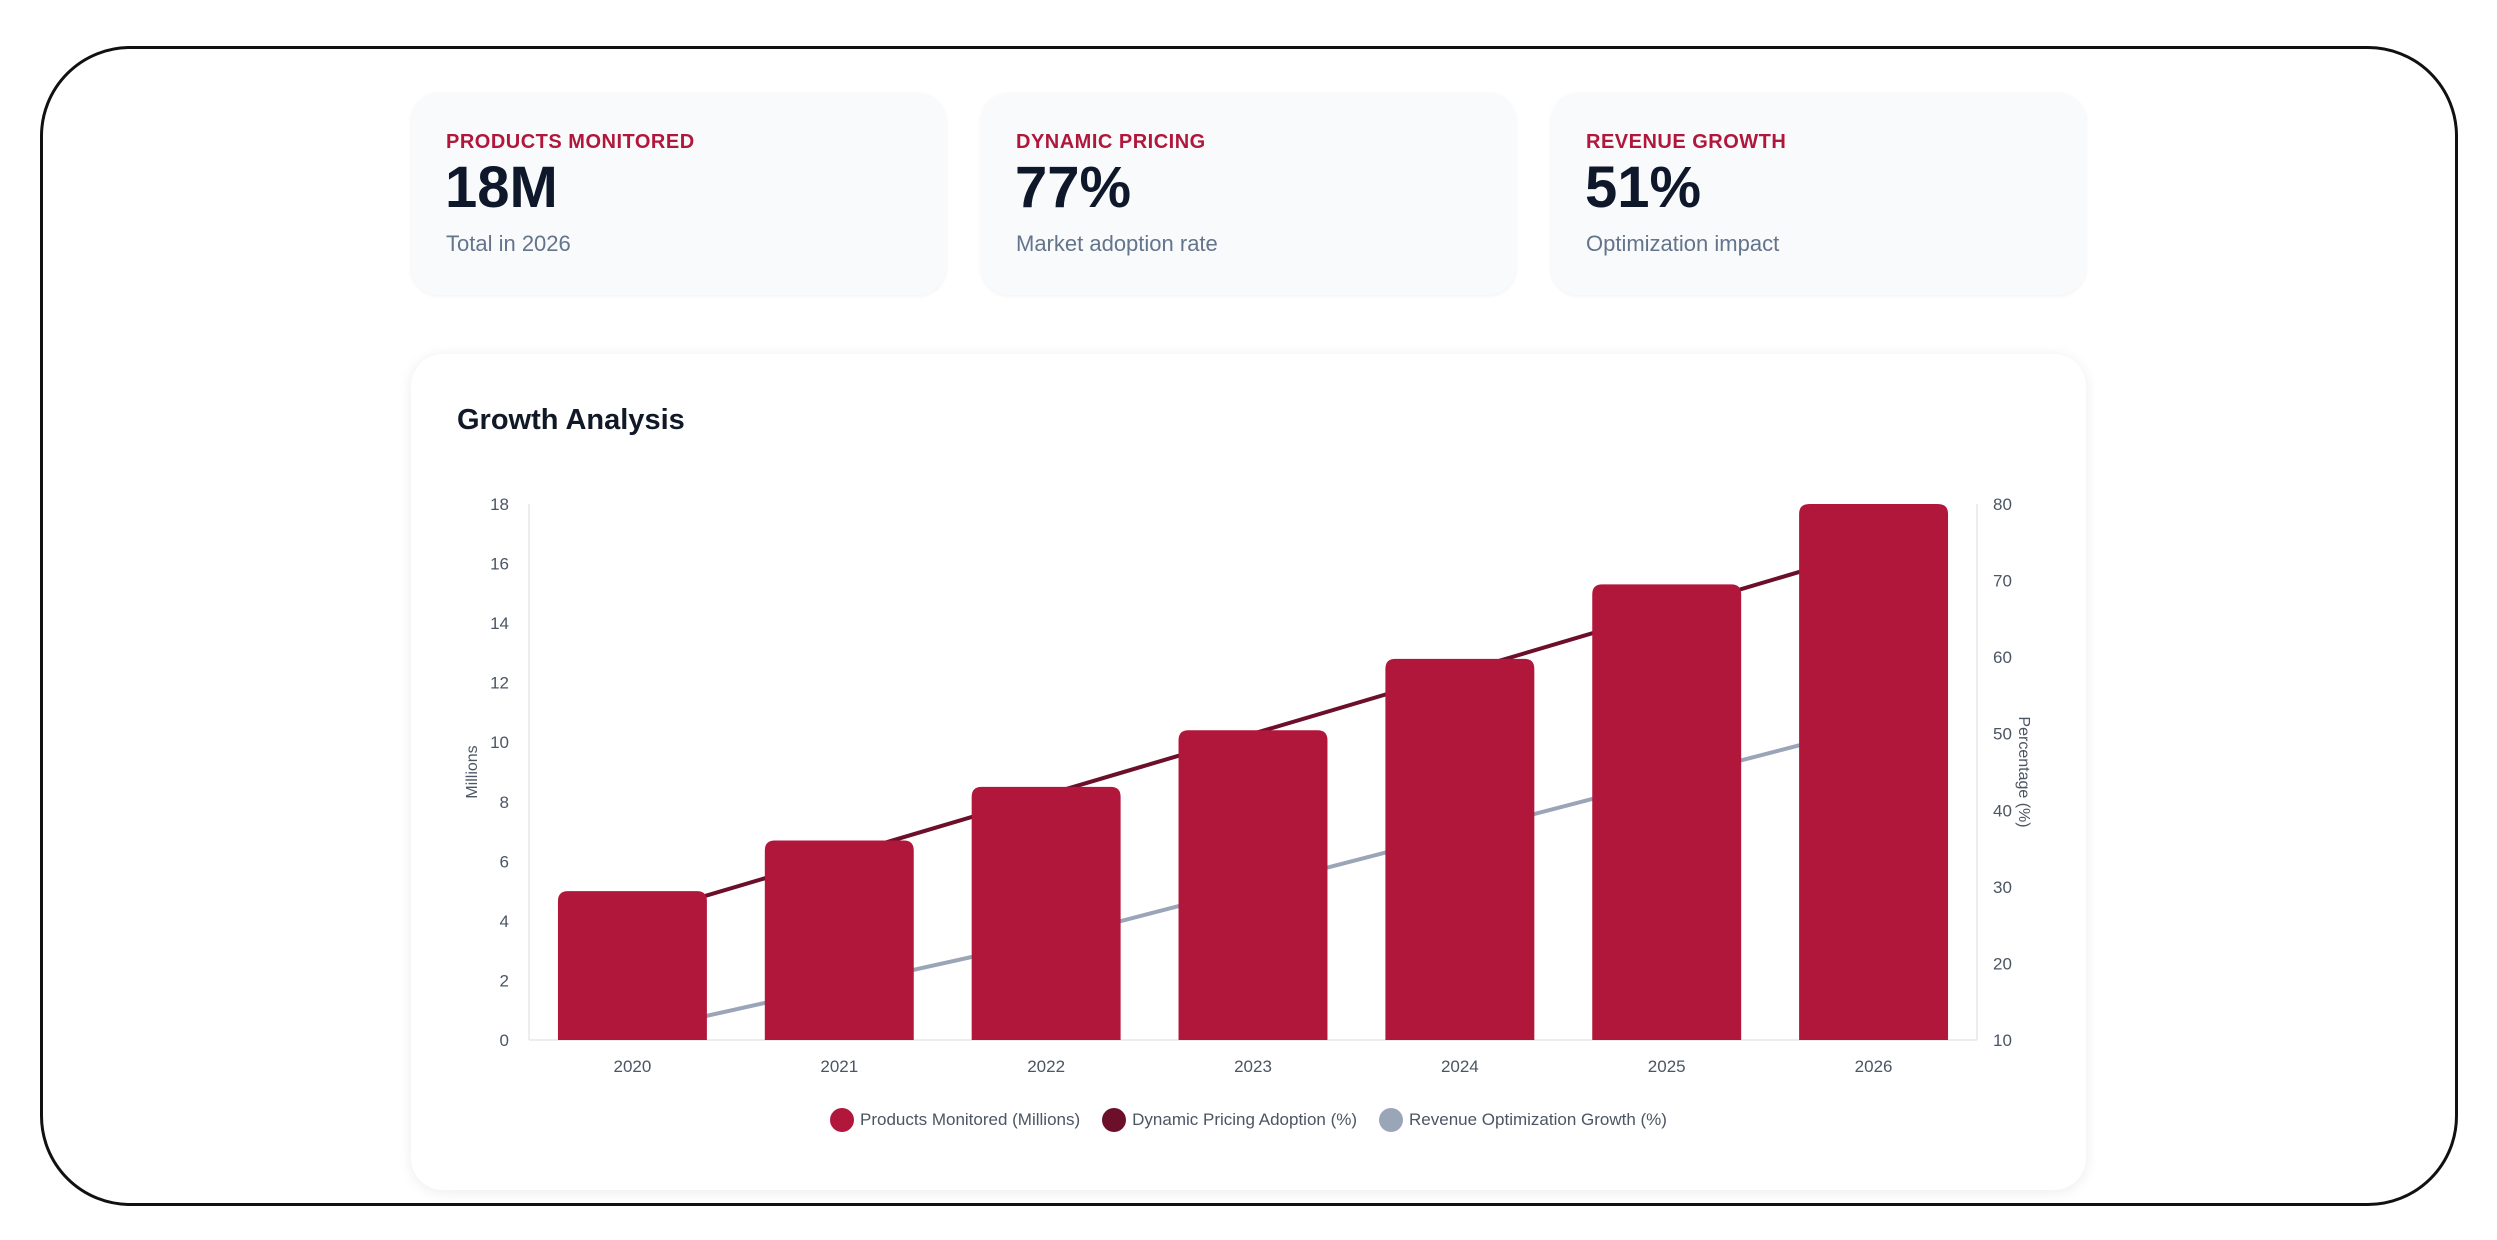 The image size is (2497, 1240). What do you see at coordinates (504, 802) in the screenshot?
I see `y-tick-label: 8` at bounding box center [504, 802].